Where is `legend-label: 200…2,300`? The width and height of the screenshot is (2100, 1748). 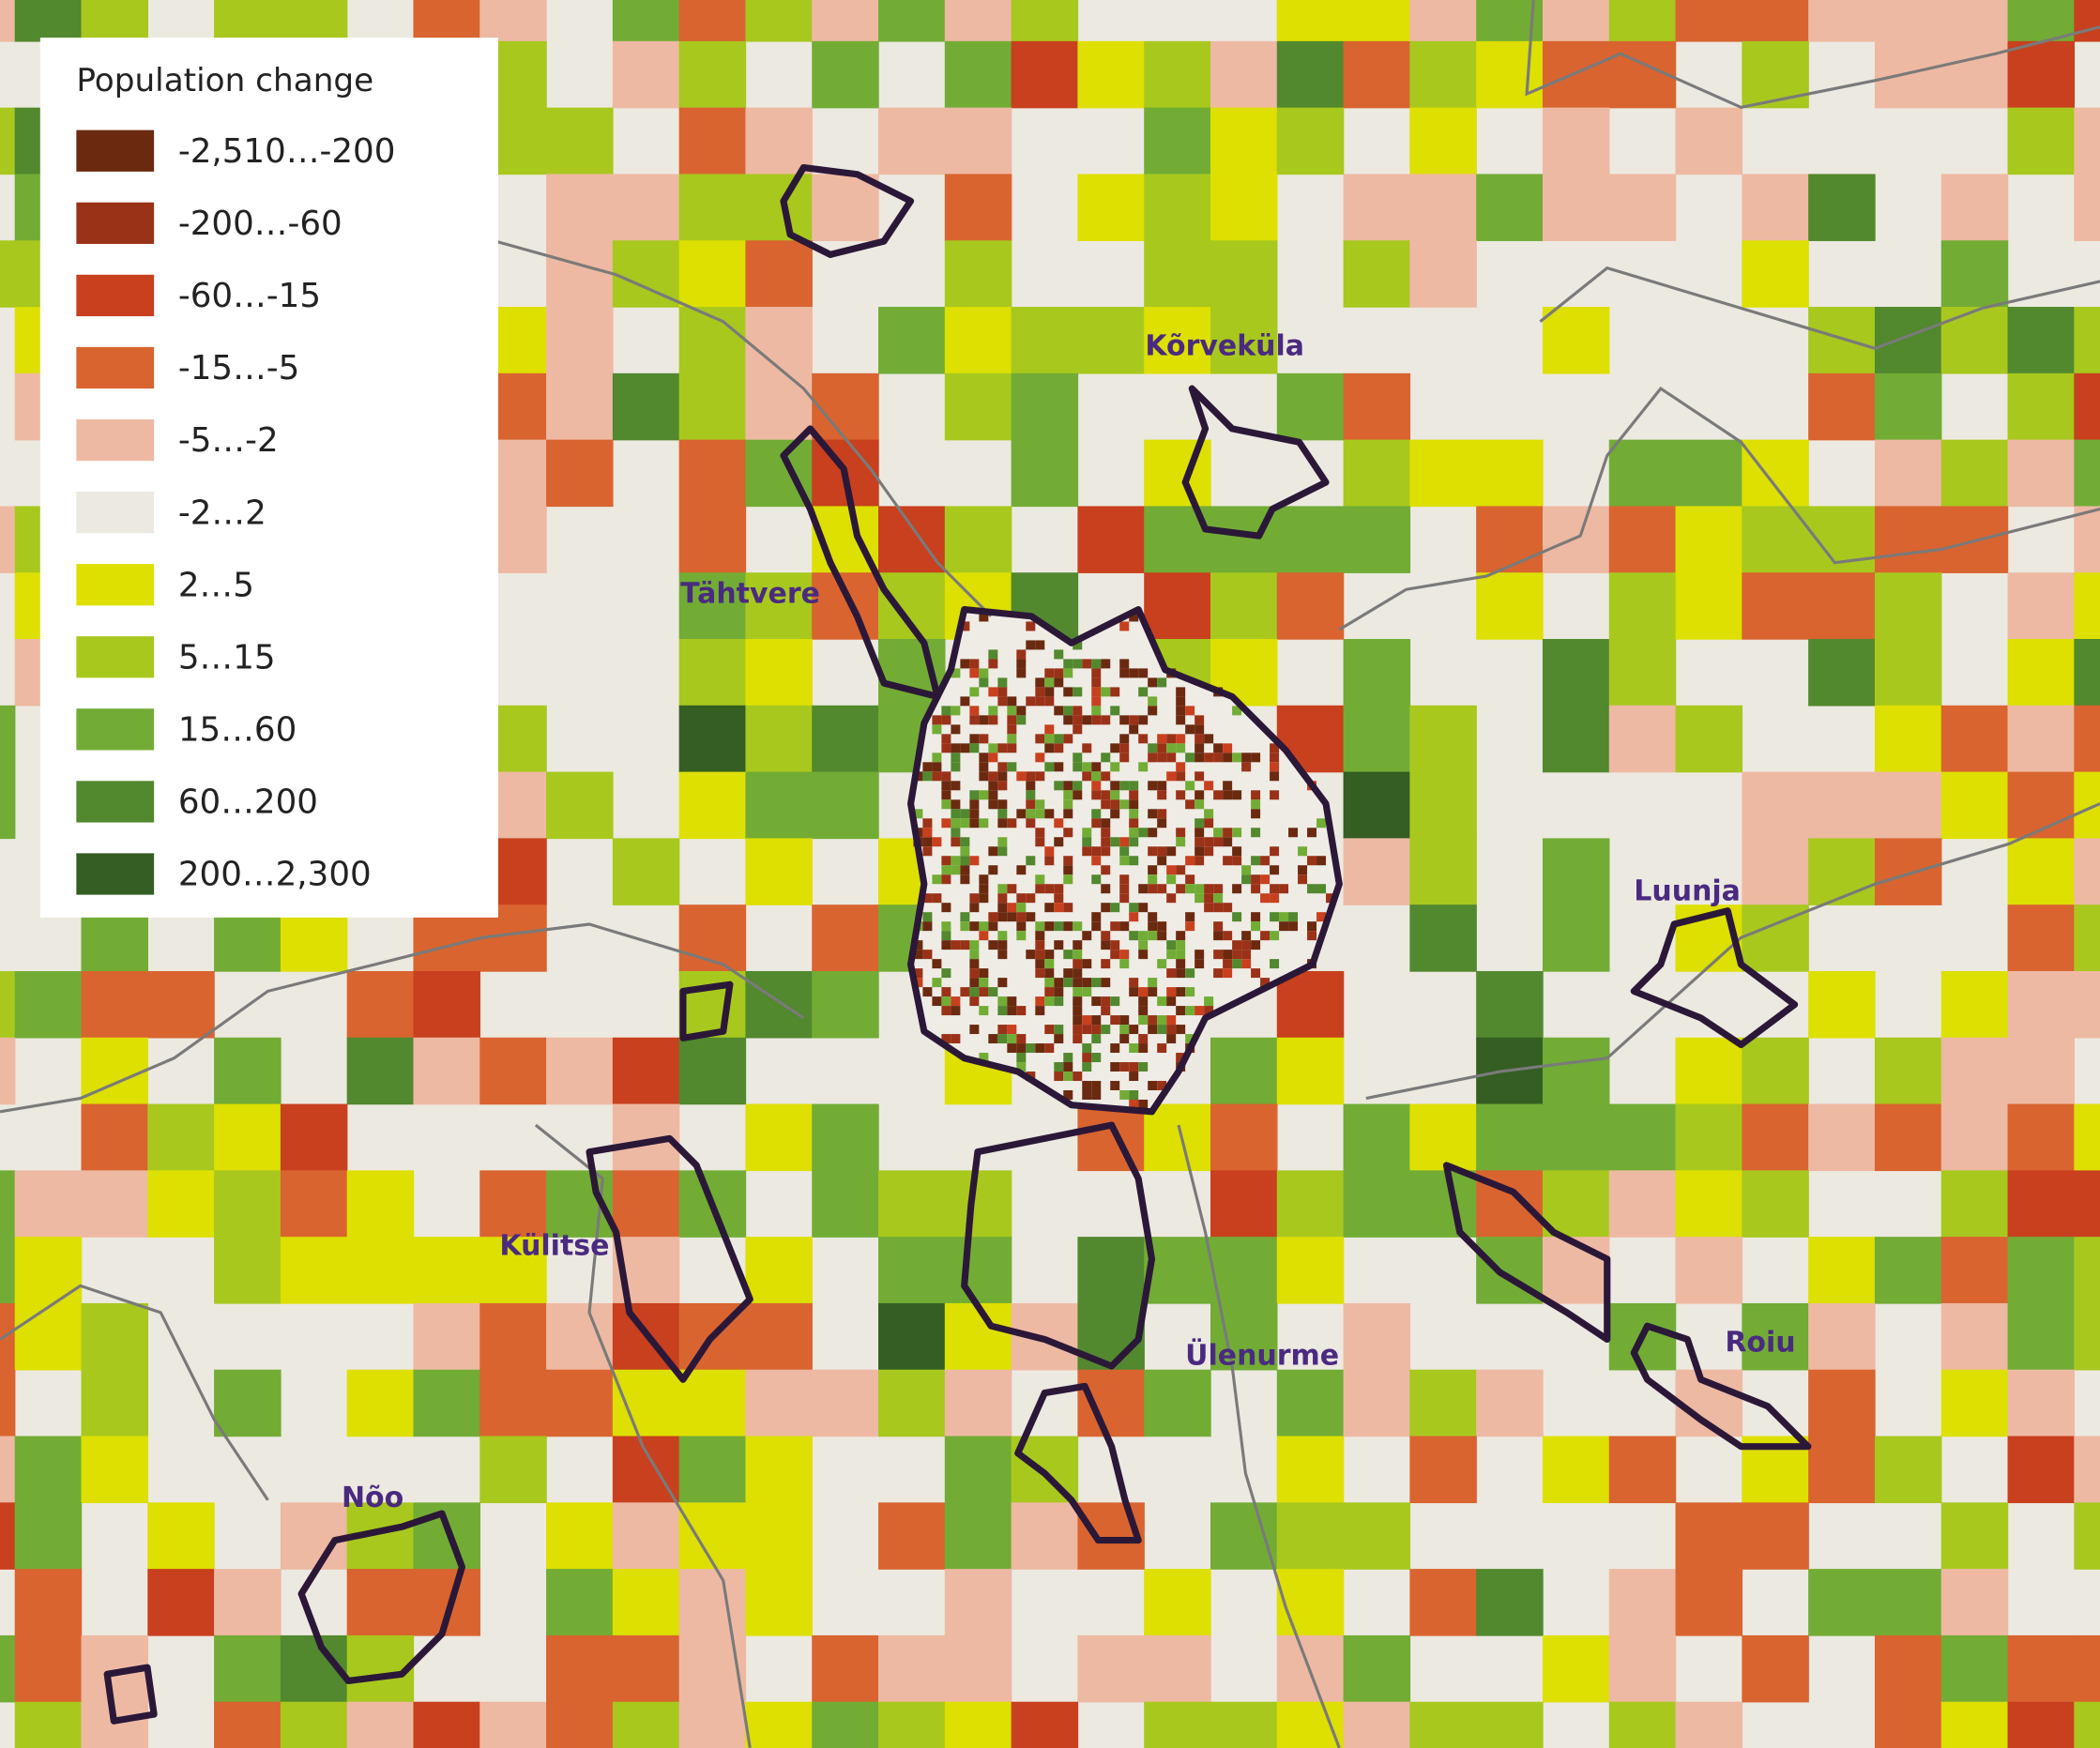
legend-label: 200…2,300 is located at coordinates (275, 875).